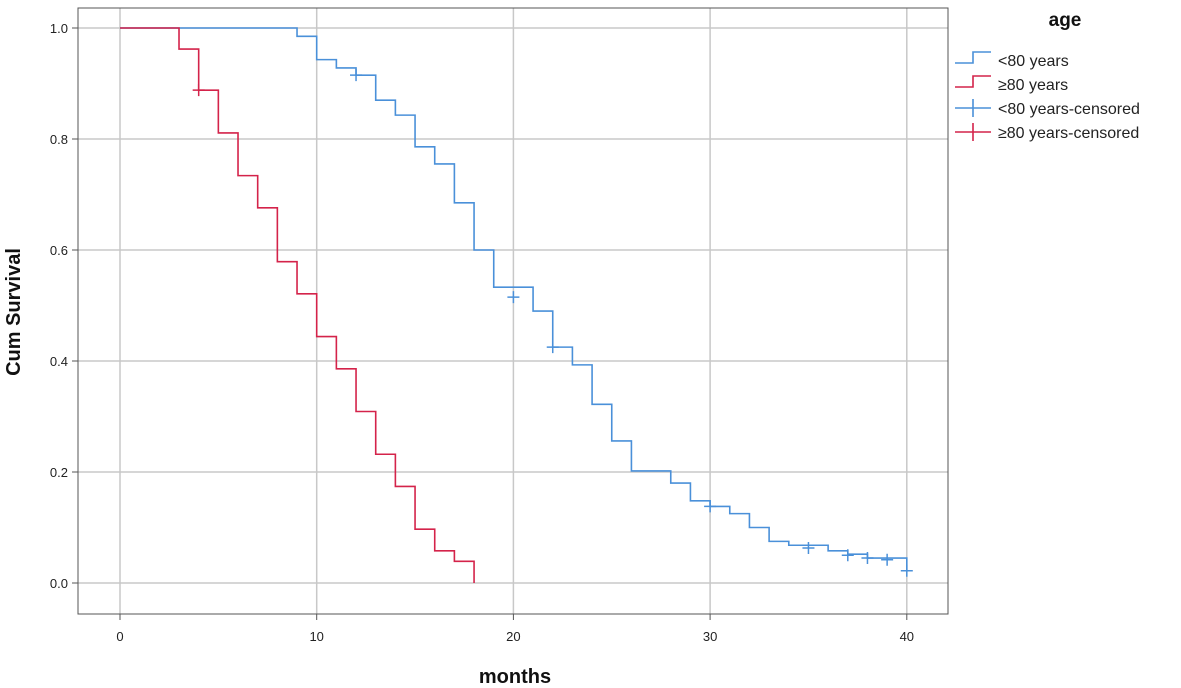  I want to click on y-tick-label: 0.6, so click(59, 250).